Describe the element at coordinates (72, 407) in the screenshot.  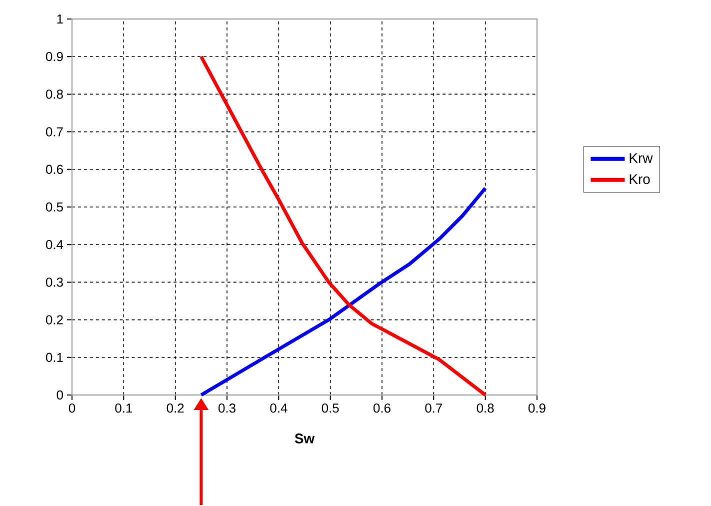
I see `x-tick-label: 0` at that location.